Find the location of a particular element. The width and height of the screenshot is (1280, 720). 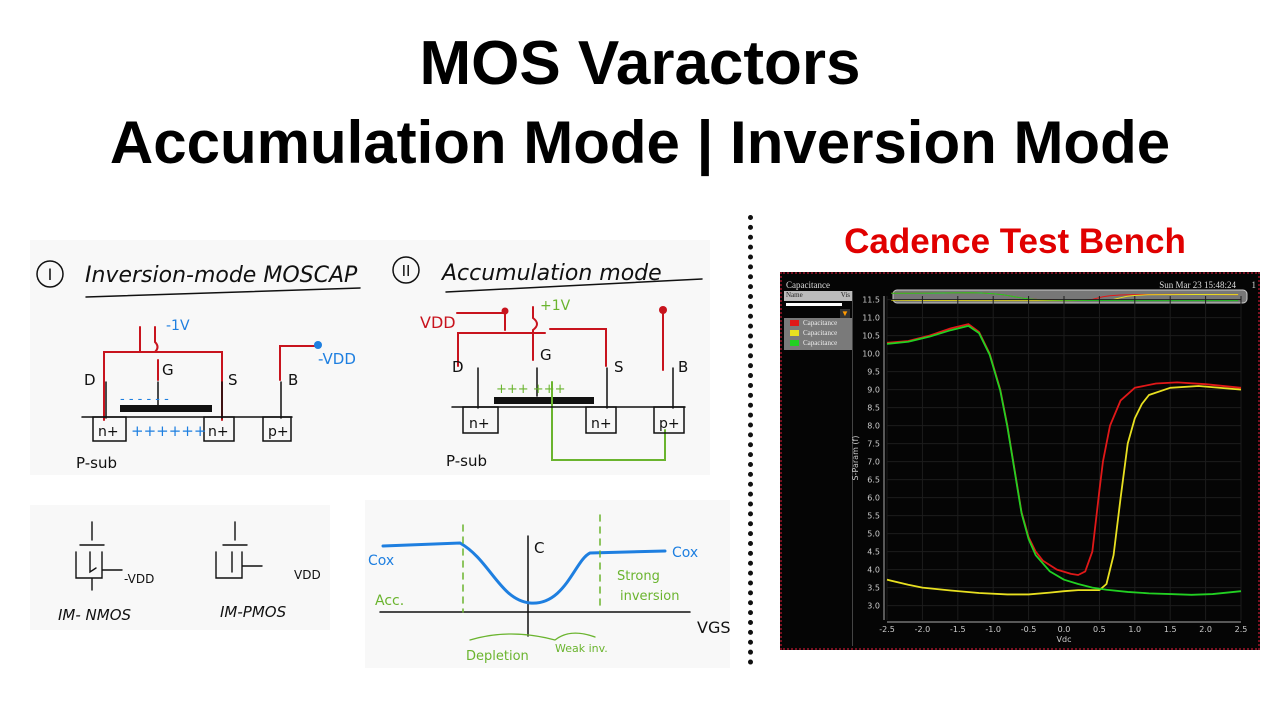

symbols-panel-bg is located at coordinates (180, 567).